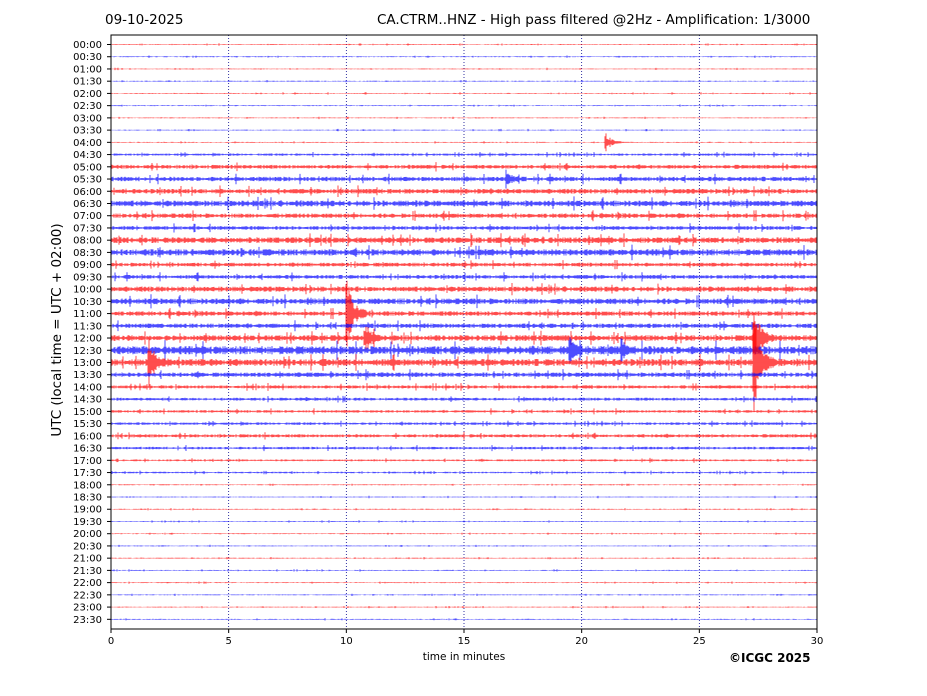 The height and width of the screenshot is (696, 927). What do you see at coordinates (87, 522) in the screenshot?
I see `y-tick-label: 19:30` at bounding box center [87, 522].